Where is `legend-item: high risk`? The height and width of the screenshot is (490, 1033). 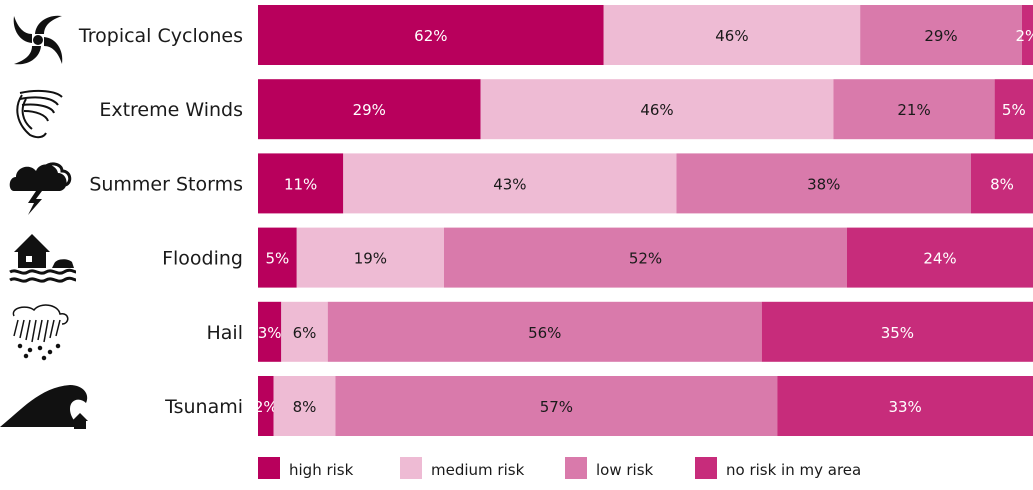 legend-item: high risk is located at coordinates (306, 468).